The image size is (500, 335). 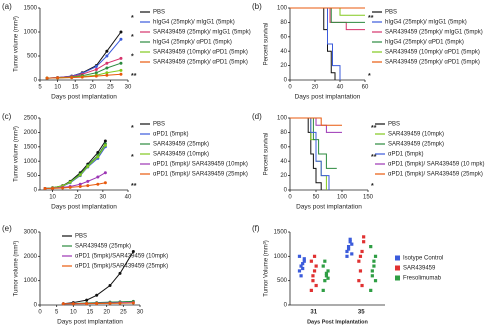 What do you see at coordinates (121, 257) in the screenshot?
I see `legend-label: αPD1 (5mpk)/SAR439459 (10mpk)` at bounding box center [121, 257].